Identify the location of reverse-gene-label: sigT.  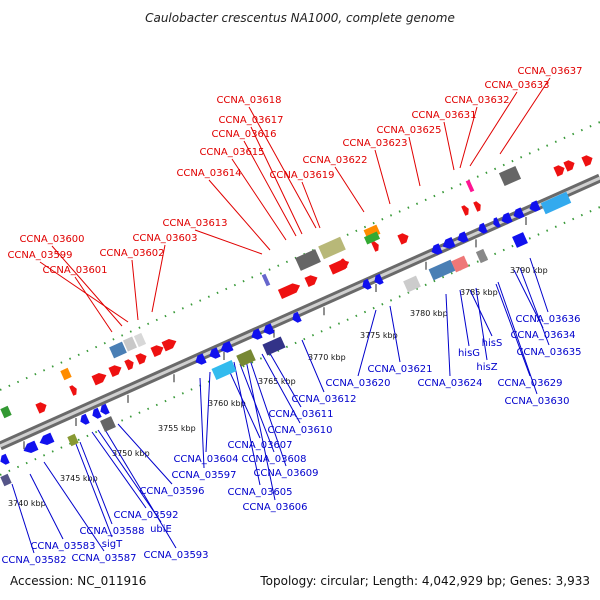
(112, 544).